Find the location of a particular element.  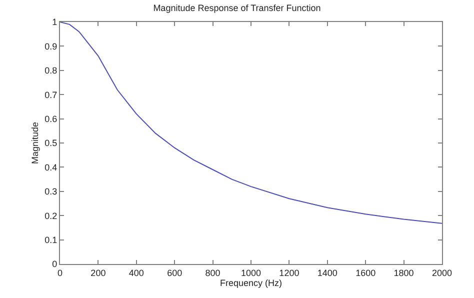

x-tick-label: 600 is located at coordinates (174, 273).